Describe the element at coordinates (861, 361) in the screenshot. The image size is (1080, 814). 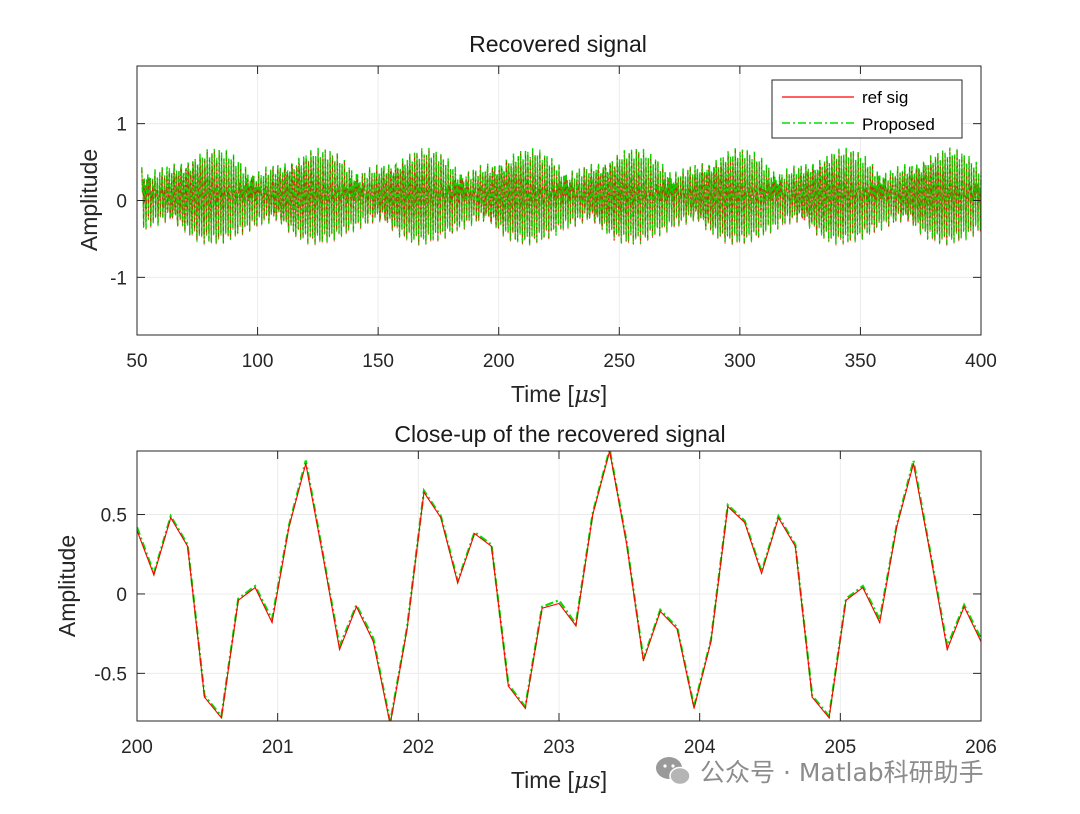
I see `x-tick-label: 350` at that location.